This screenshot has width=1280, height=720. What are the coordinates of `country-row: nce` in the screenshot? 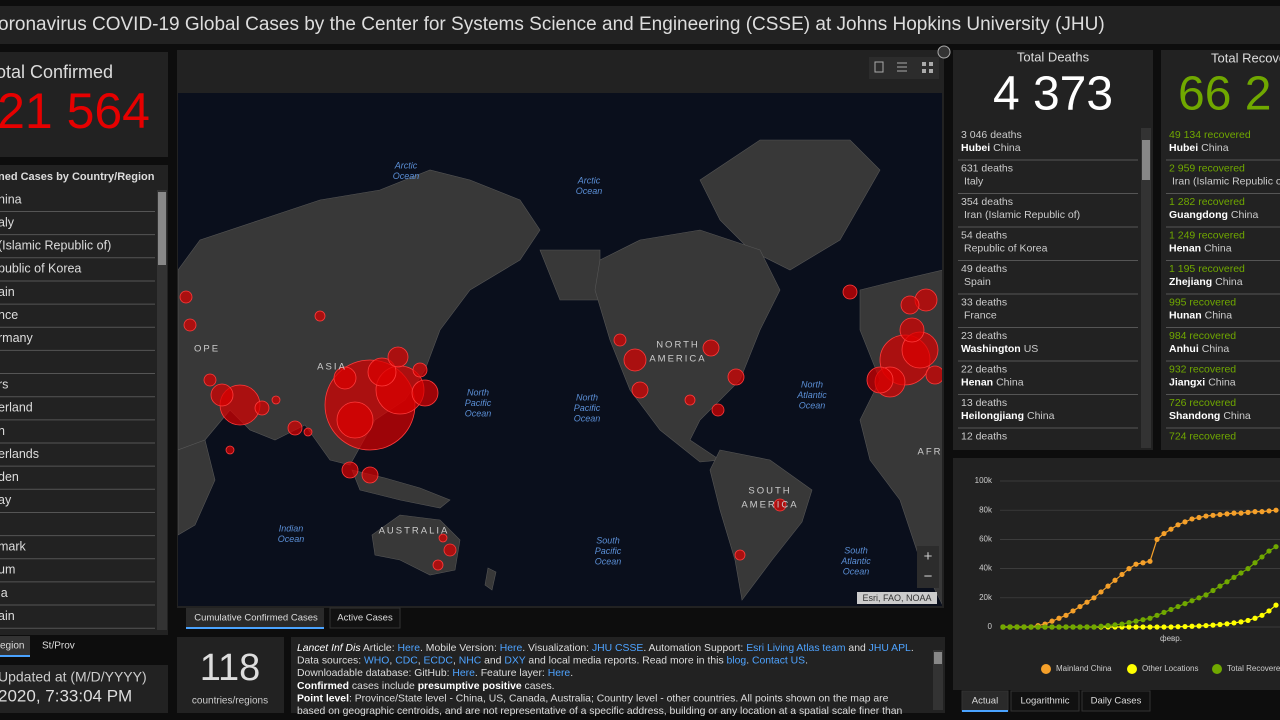 It's located at (9, 315).